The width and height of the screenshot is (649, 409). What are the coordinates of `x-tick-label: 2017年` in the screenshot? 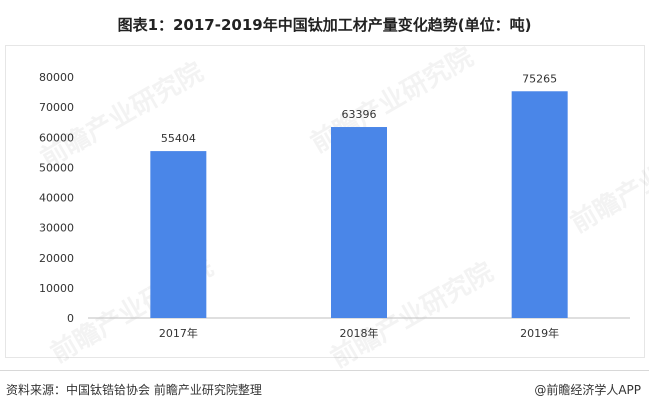 It's located at (178, 333).